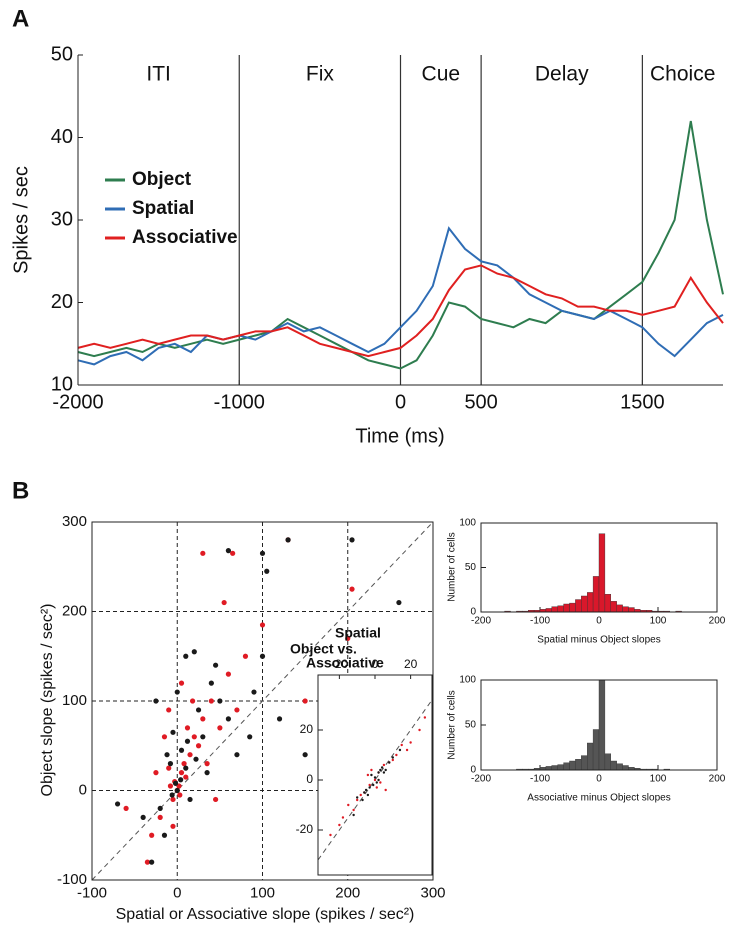 This screenshot has height=933, width=750. Describe the element at coordinates (47, 700) in the screenshot. I see `y-axis-label: Object slope (spikes / sec²)` at that location.